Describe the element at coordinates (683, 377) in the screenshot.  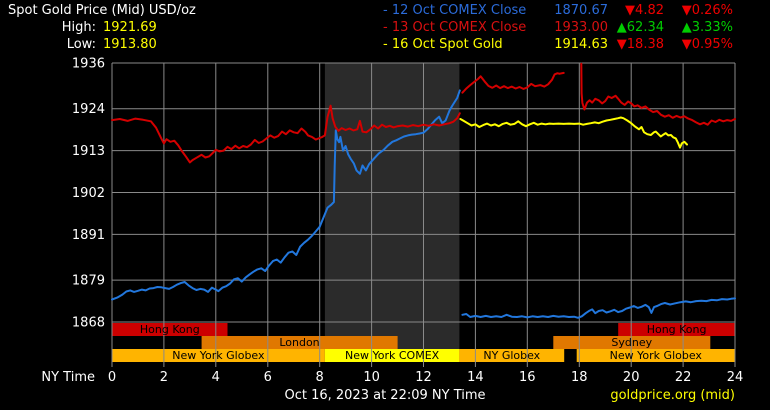
I see `x-tick-label: 22` at that location.